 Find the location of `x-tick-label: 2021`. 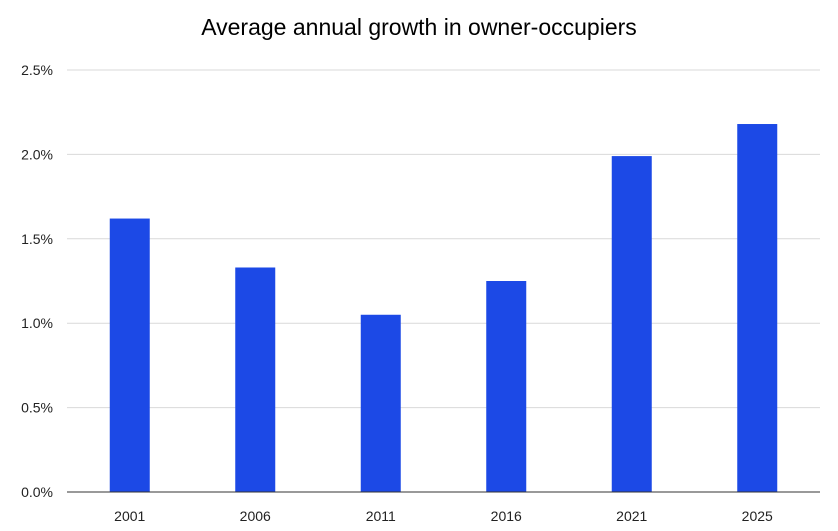

x-tick-label: 2021 is located at coordinates (631, 516).